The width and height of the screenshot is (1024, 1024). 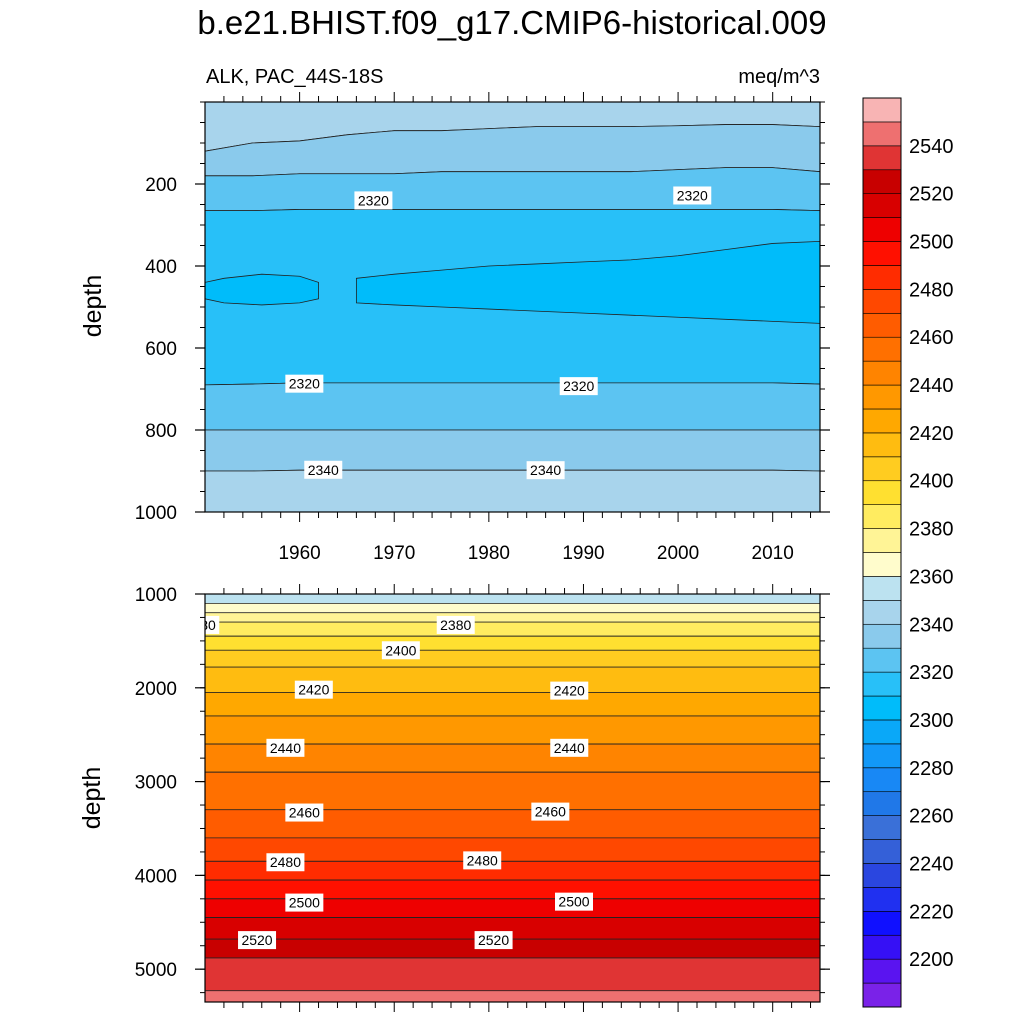 I want to click on colorbar-tick-label-6: 2320, so click(x=931, y=673).